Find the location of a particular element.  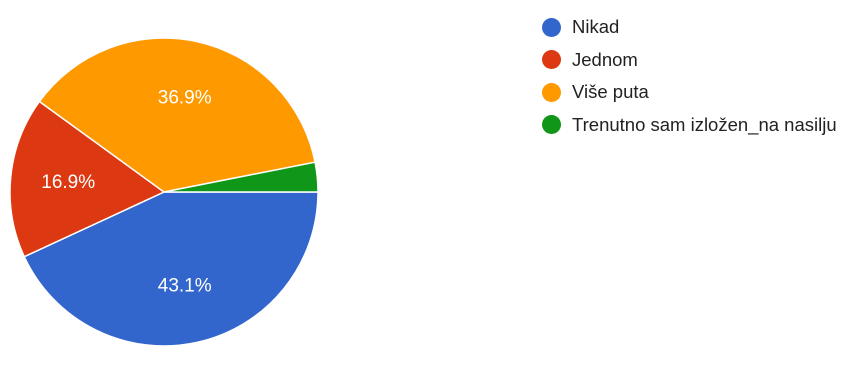

pie-slice-jednom is located at coordinates (87, 179).